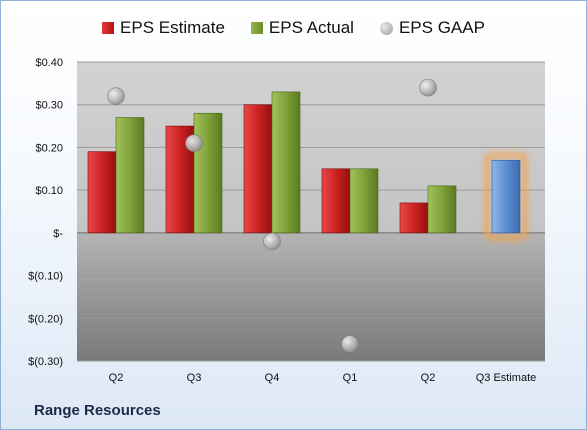  What do you see at coordinates (256, 28) in the screenshot?
I see `legend-swatch-actual` at bounding box center [256, 28].